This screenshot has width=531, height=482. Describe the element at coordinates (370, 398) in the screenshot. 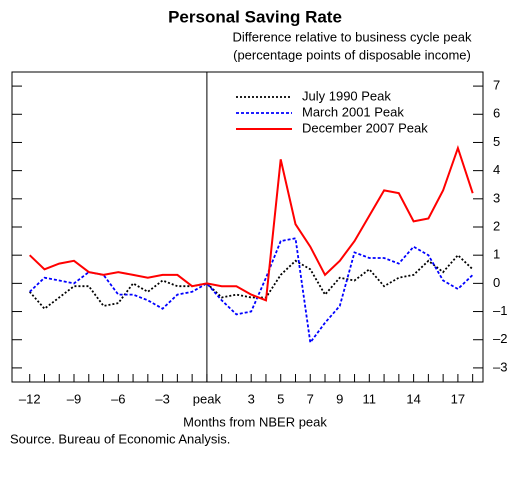

I see `x-tick-label: 11` at that location.